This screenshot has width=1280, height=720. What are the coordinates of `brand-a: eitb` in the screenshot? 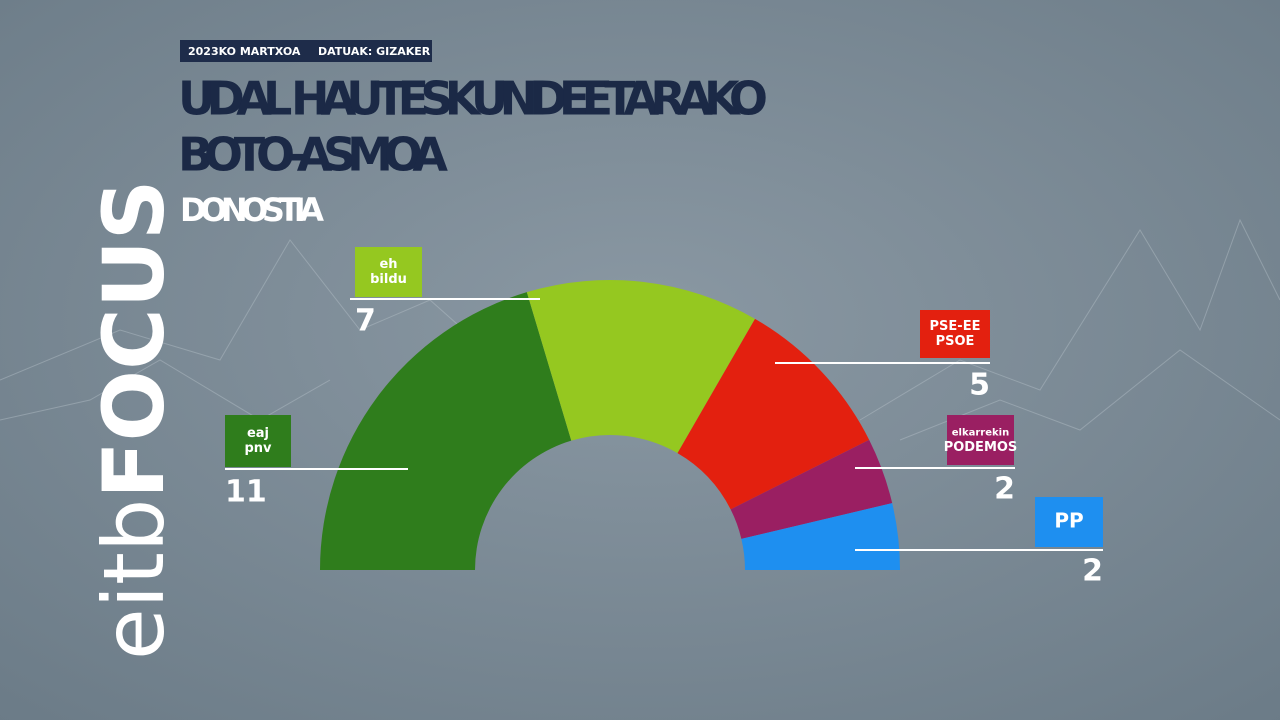 It's located at (134, 579).